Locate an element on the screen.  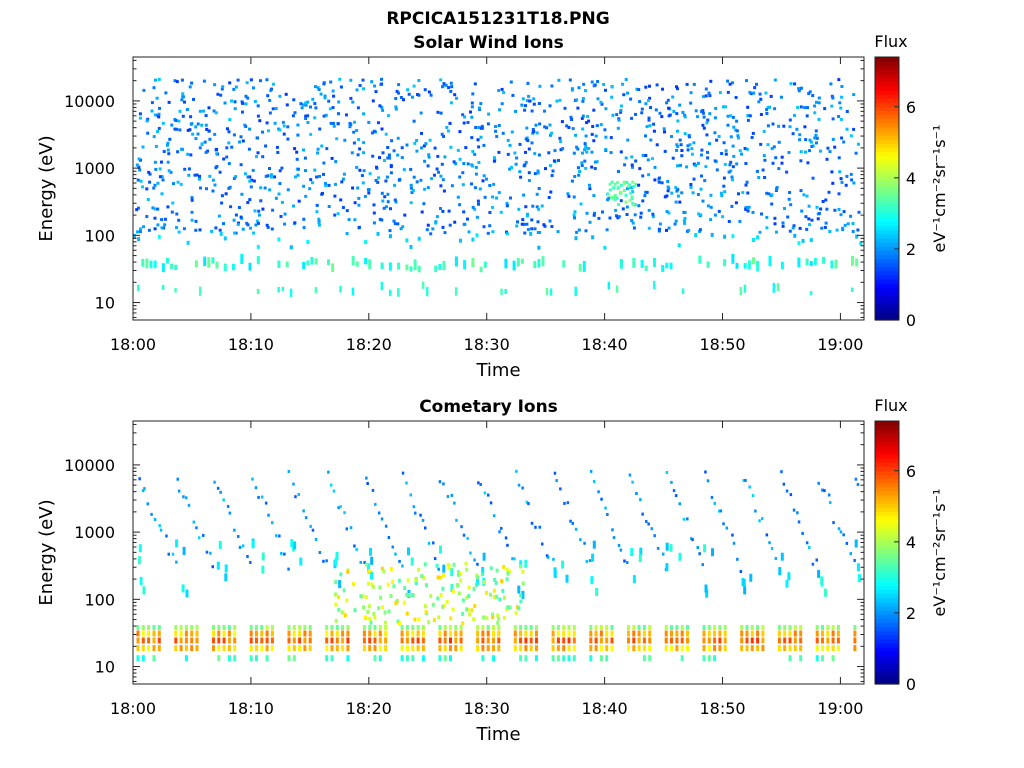
colorbar-frame is located at coordinates (887, 188).